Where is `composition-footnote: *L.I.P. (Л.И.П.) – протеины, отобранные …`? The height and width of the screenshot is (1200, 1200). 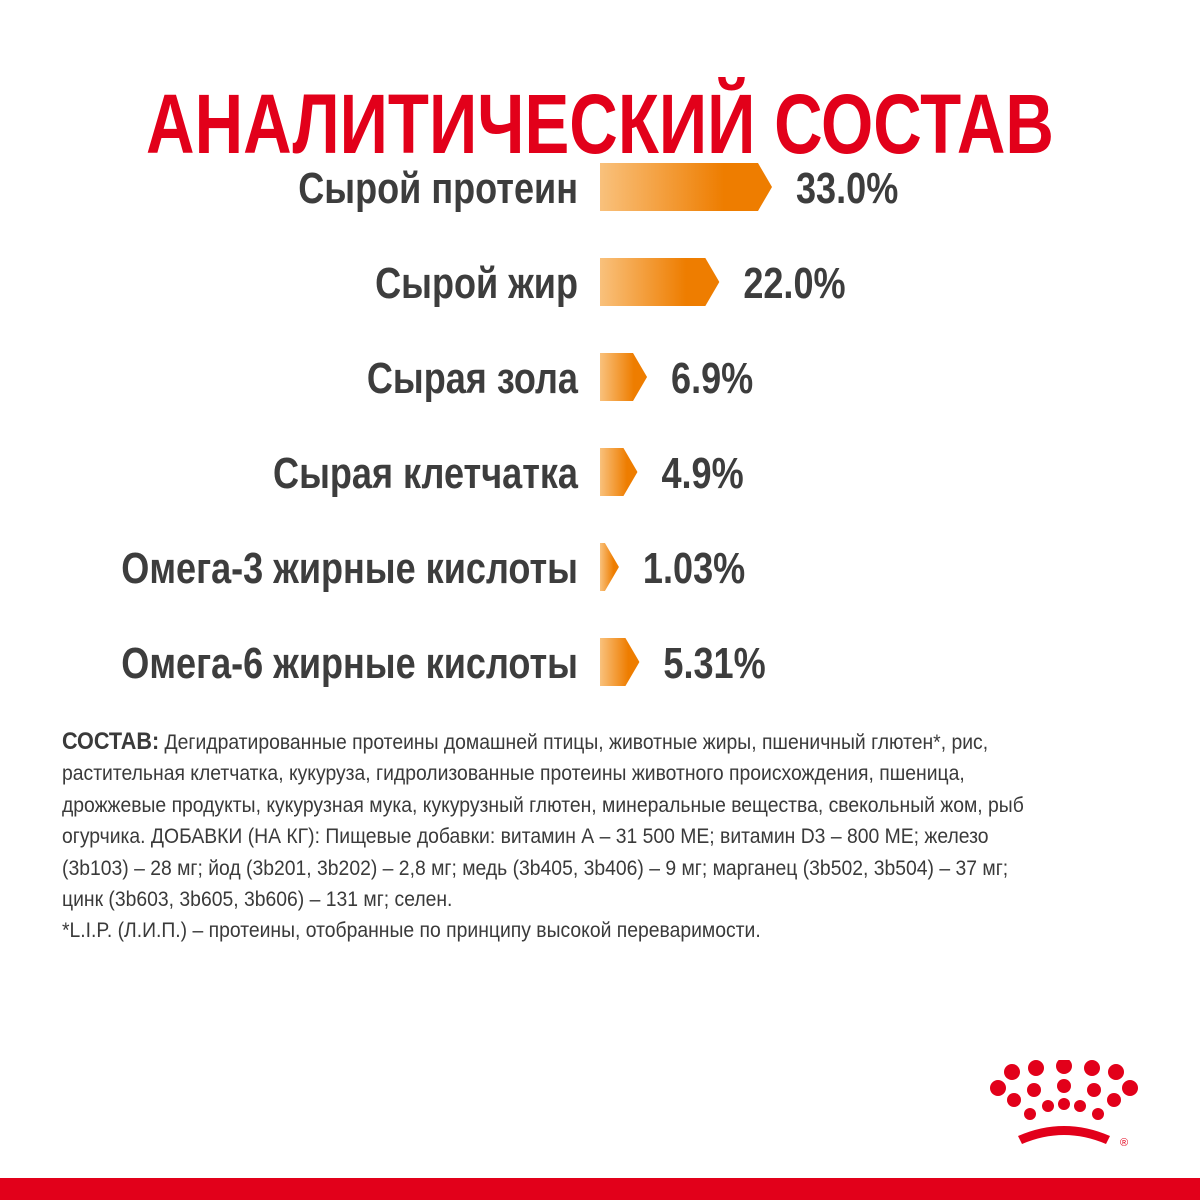
composition-footnote: *L.I.P. (Л.И.П.) – протеины, отобранные … is located at coordinates (411, 930).